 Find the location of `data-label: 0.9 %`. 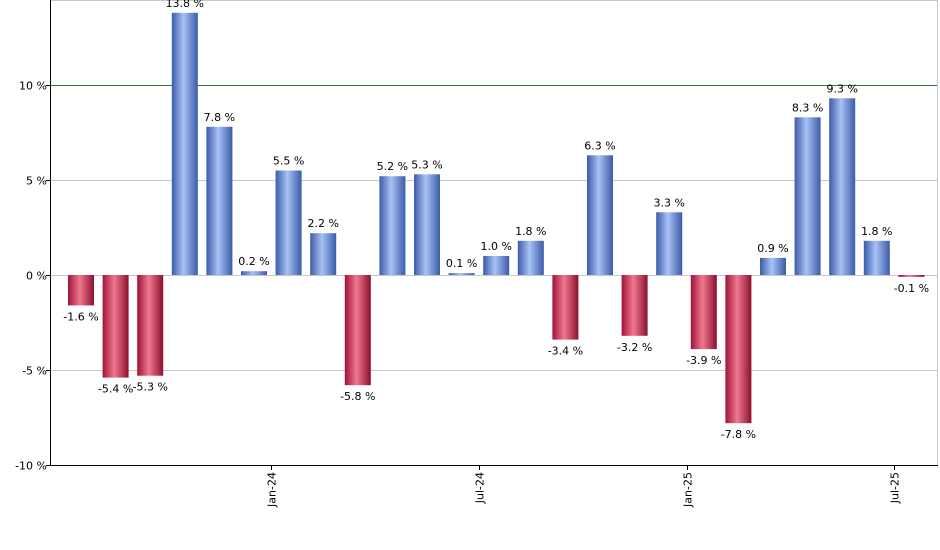

data-label: 0.9 % is located at coordinates (772, 248).